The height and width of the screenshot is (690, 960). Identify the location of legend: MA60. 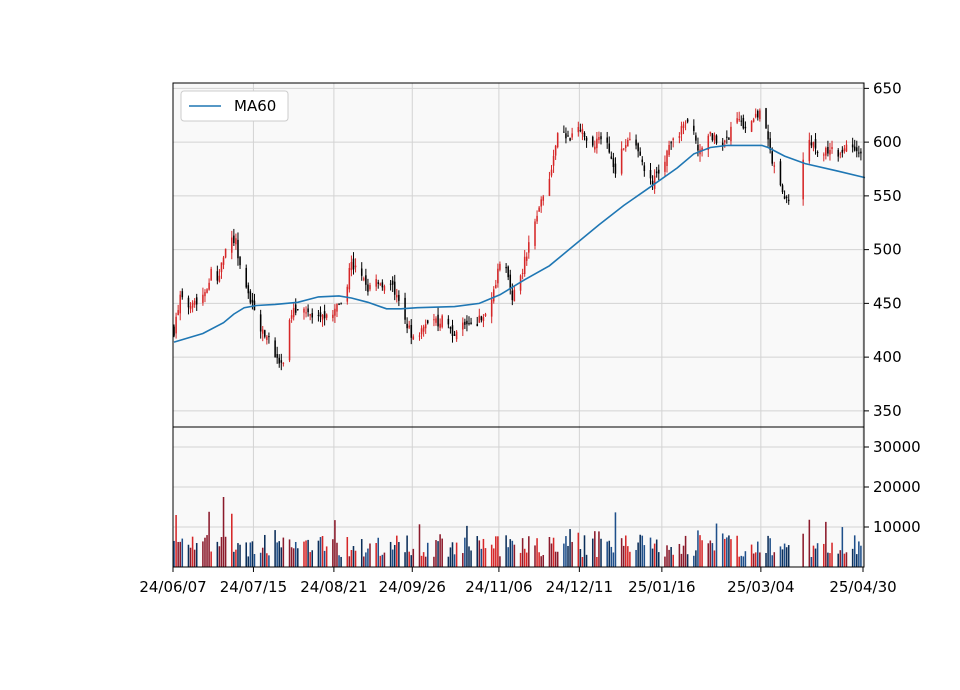
(234, 106).